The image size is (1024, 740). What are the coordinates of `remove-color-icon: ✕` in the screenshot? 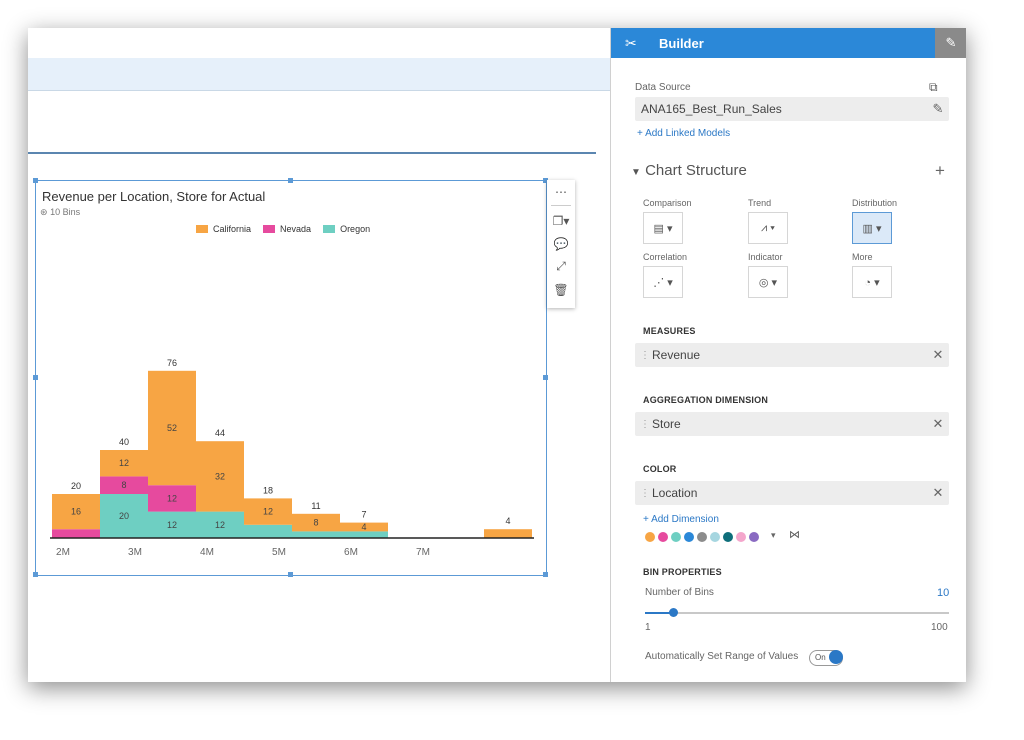 It's located at (938, 492).